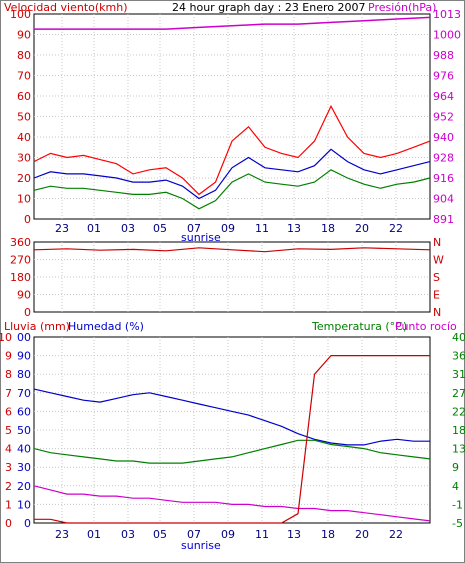  What do you see at coordinates (458, 337) in the screenshot?
I see `temp-right-tick-0: 40` at bounding box center [458, 337].